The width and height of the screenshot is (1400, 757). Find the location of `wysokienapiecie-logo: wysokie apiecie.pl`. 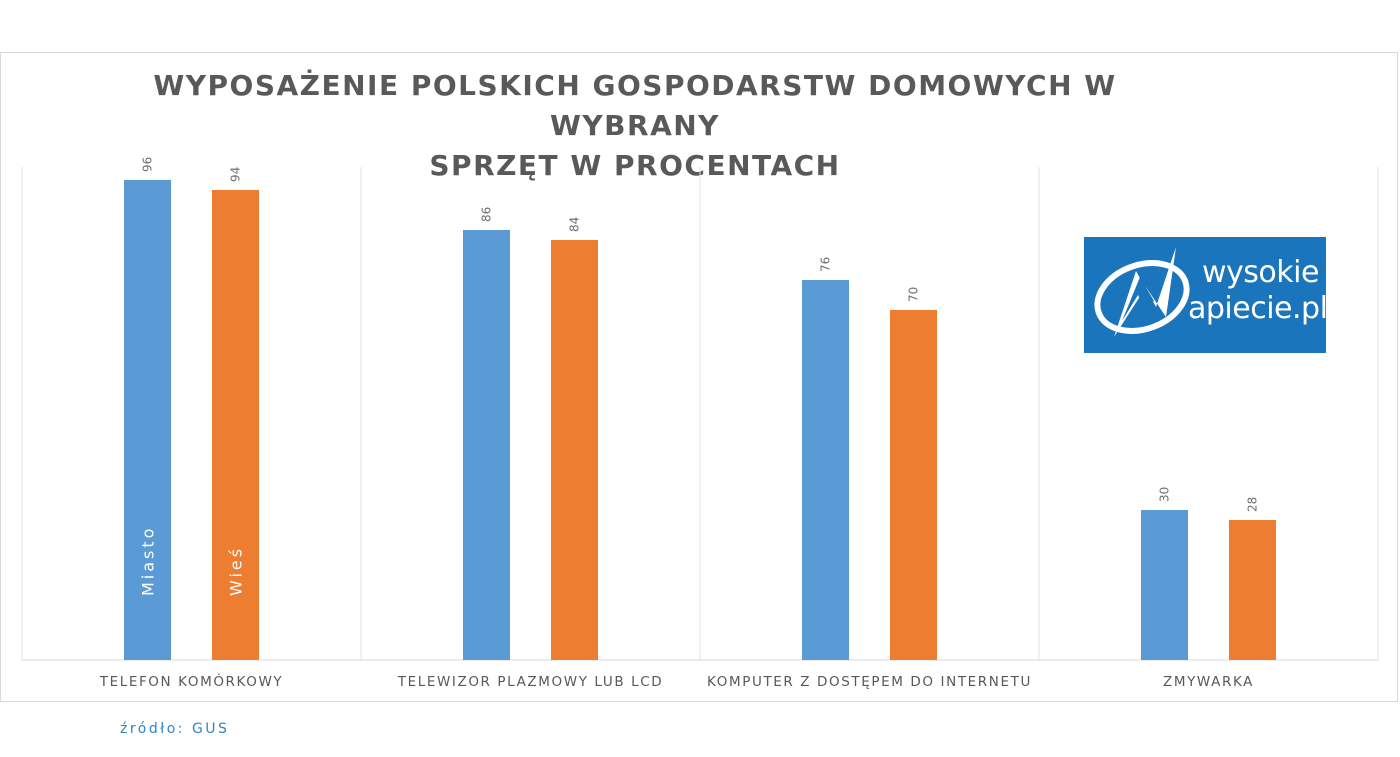

wysokienapiecie-logo: wysokie apiecie.pl is located at coordinates (1206, 295).